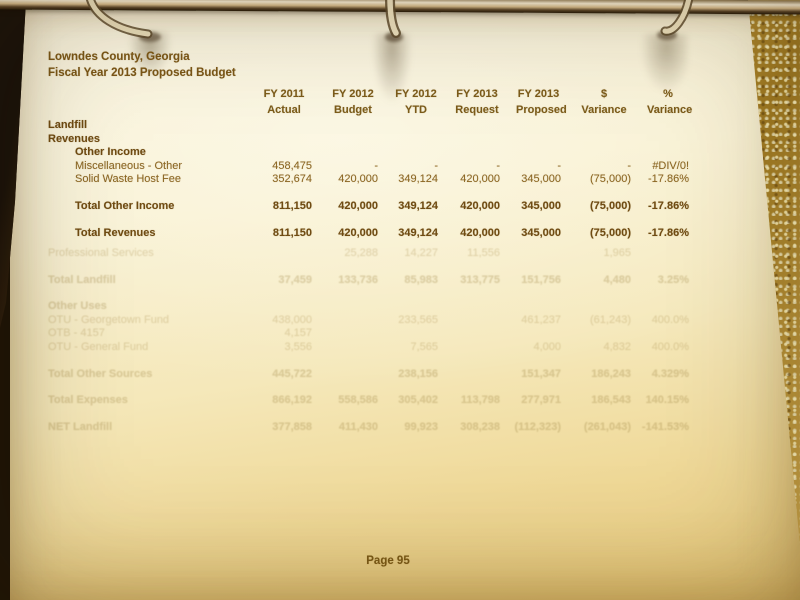 This screenshot has height=600, width=800. I want to click on bleedthrough-cell-value: 277,971, so click(541, 400).